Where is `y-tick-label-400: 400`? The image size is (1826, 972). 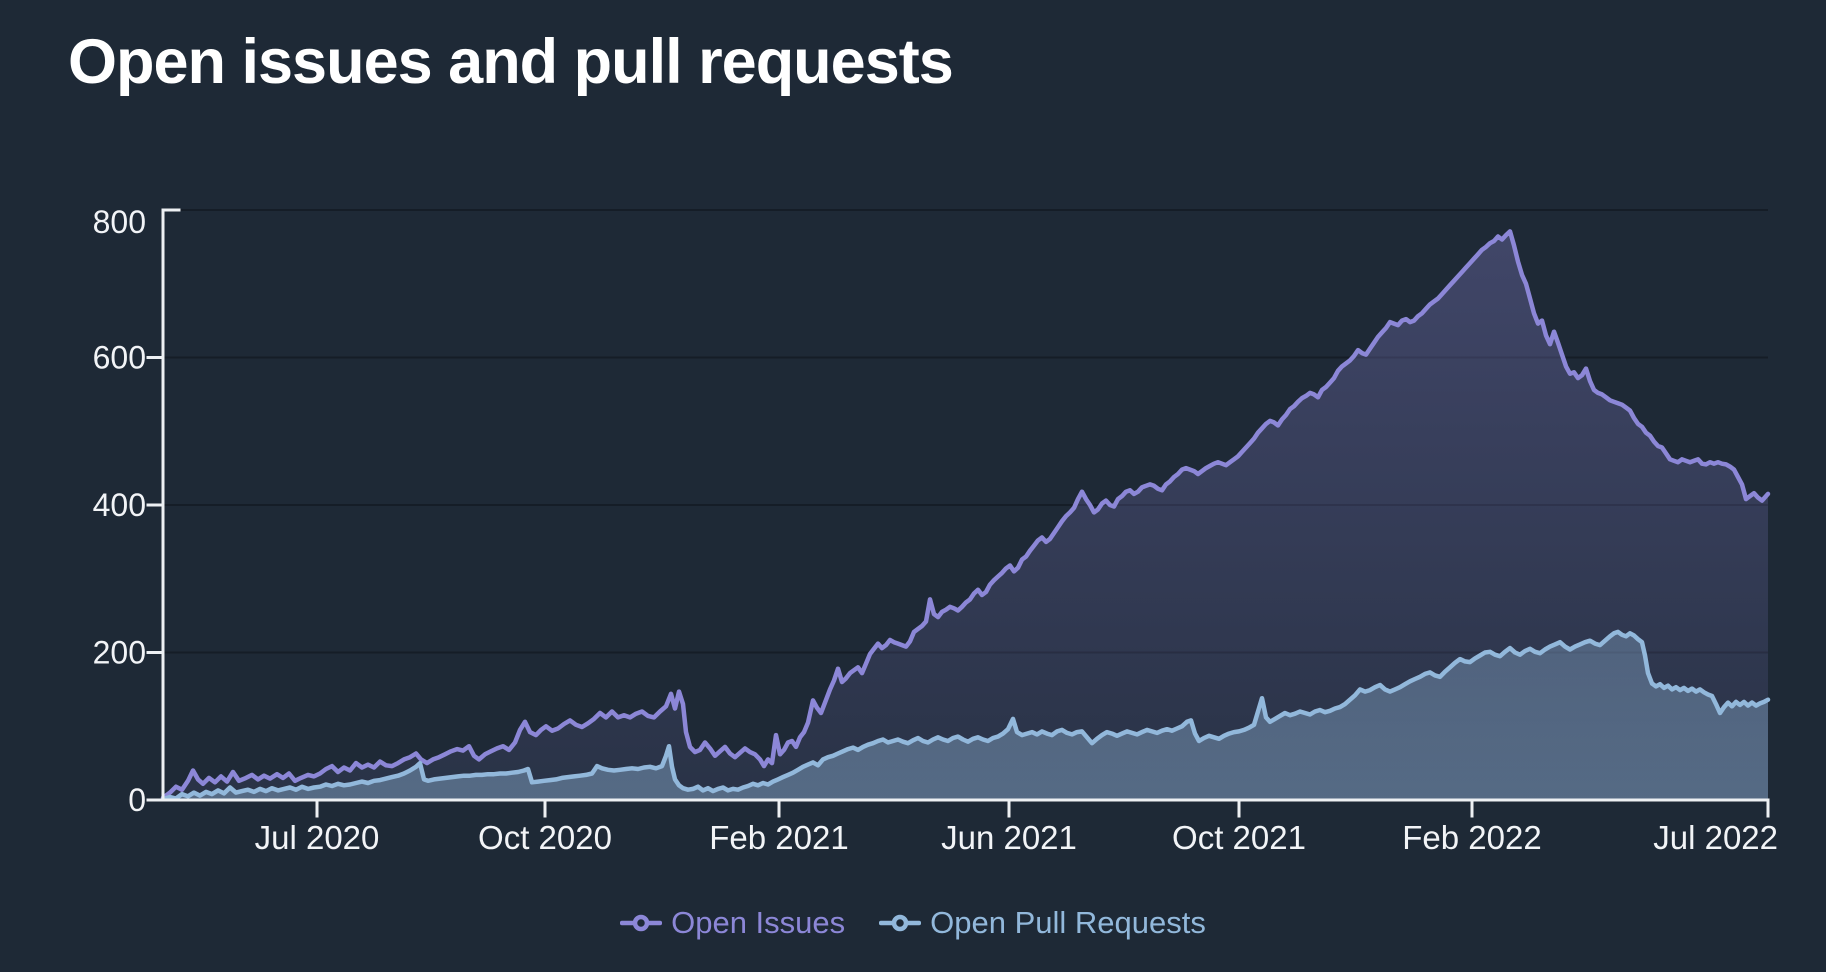
y-tick-label-400: 400 is located at coordinates (119, 505).